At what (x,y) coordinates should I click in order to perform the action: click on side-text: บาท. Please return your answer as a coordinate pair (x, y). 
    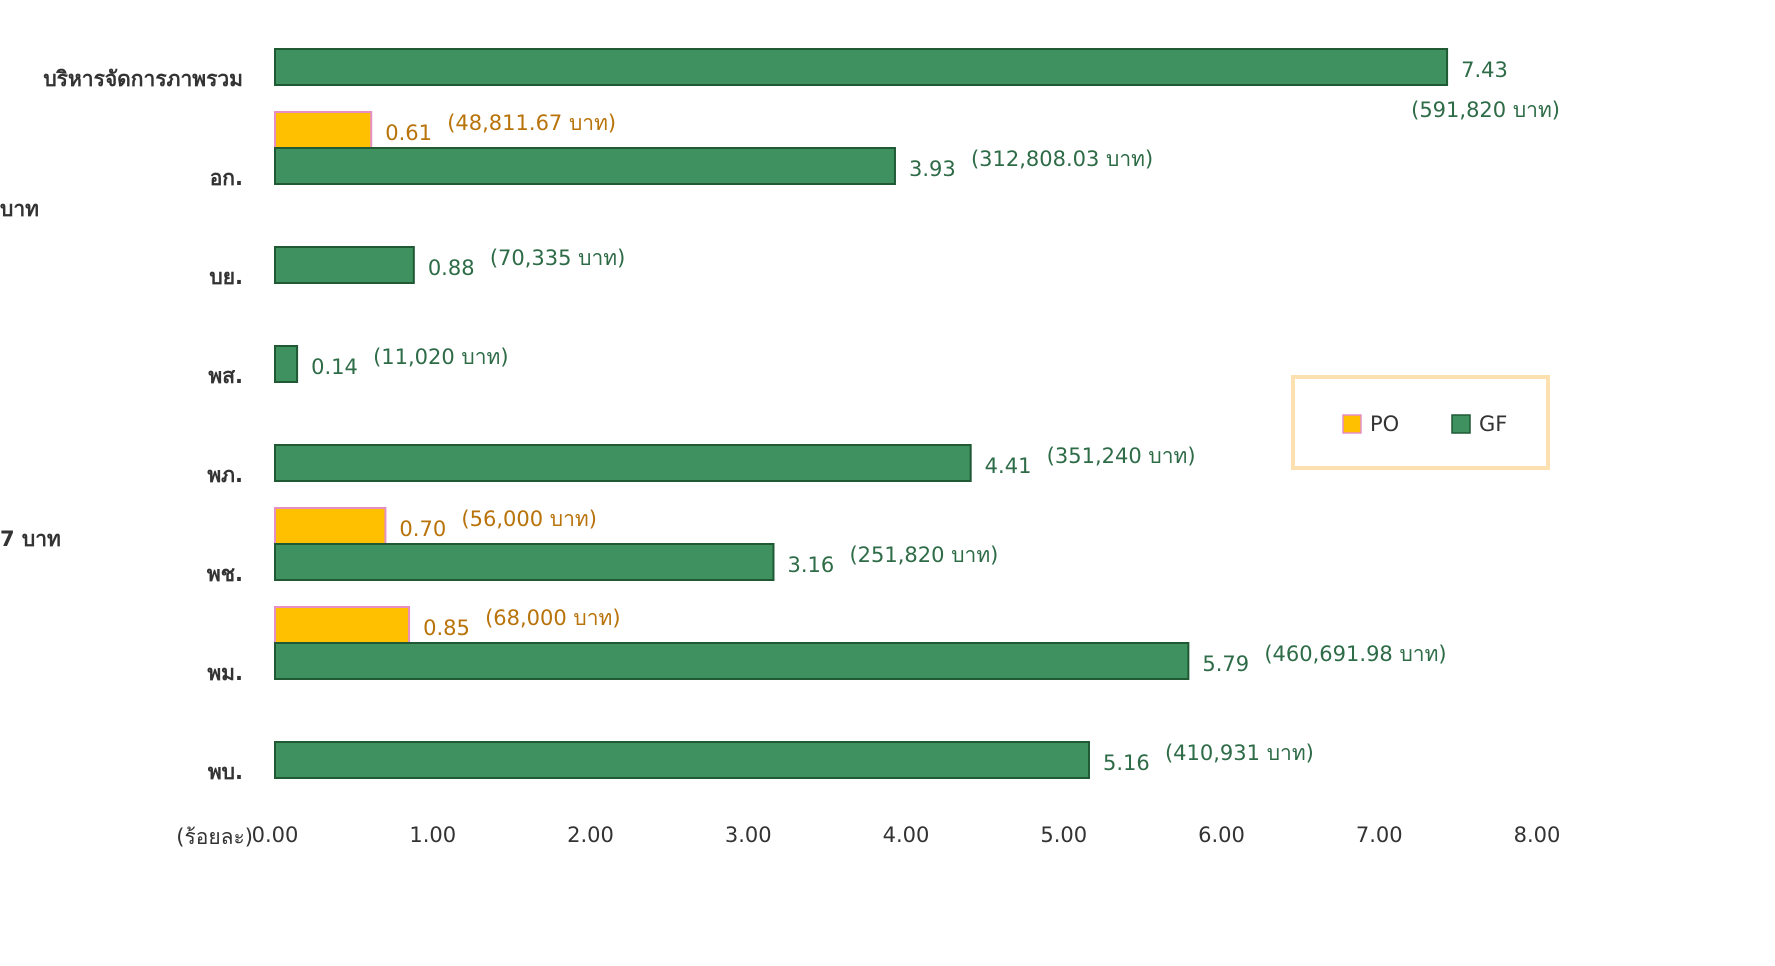
    Looking at the image, I should click on (19, 209).